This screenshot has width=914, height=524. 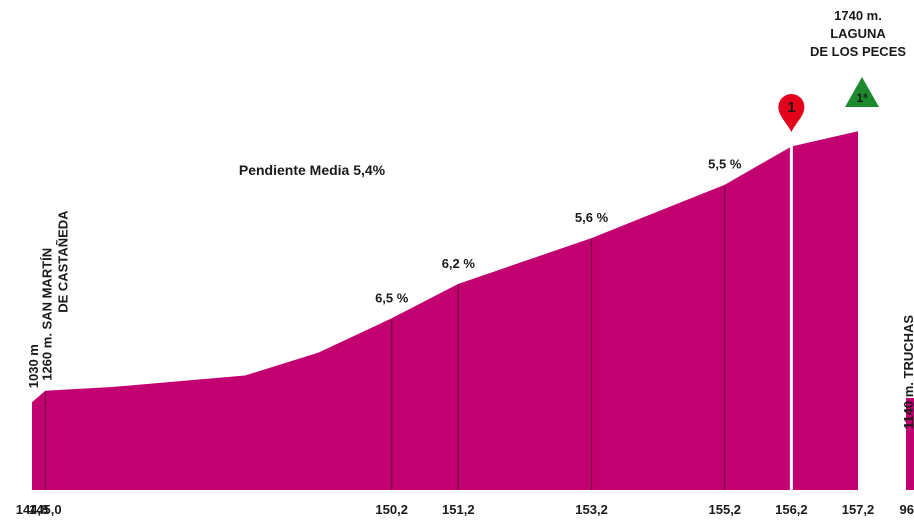 What do you see at coordinates (791, 107) in the screenshot?
I see `pin-marker-label: 1` at bounding box center [791, 107].